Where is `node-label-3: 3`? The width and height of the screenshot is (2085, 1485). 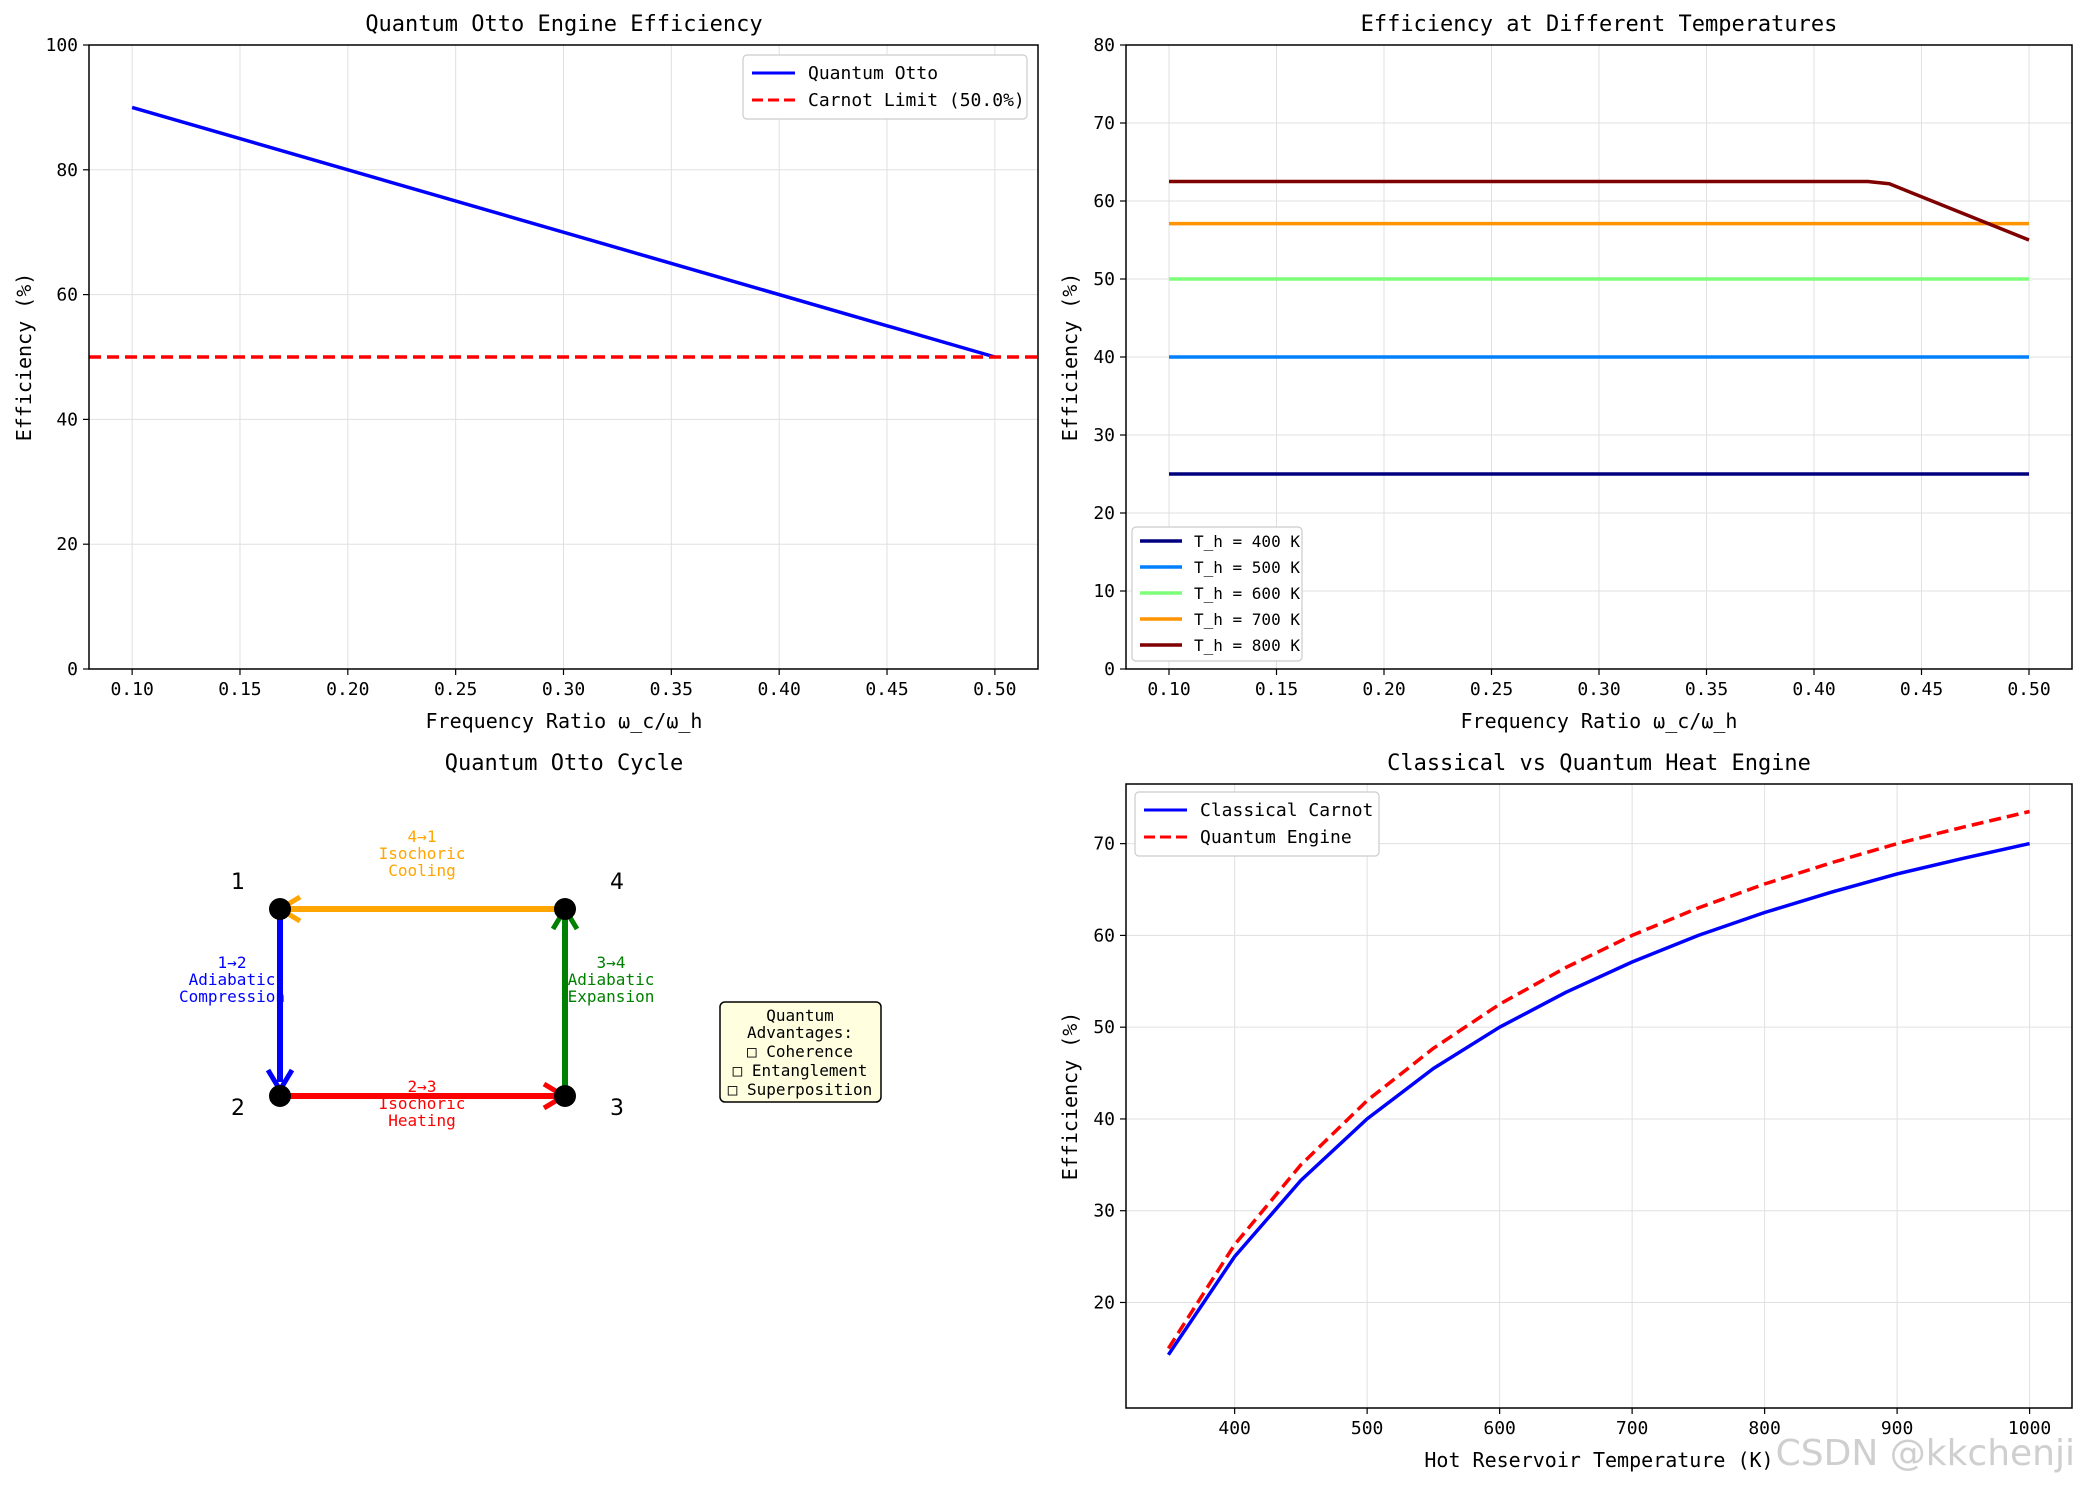 node-label-3: 3 is located at coordinates (617, 1108).